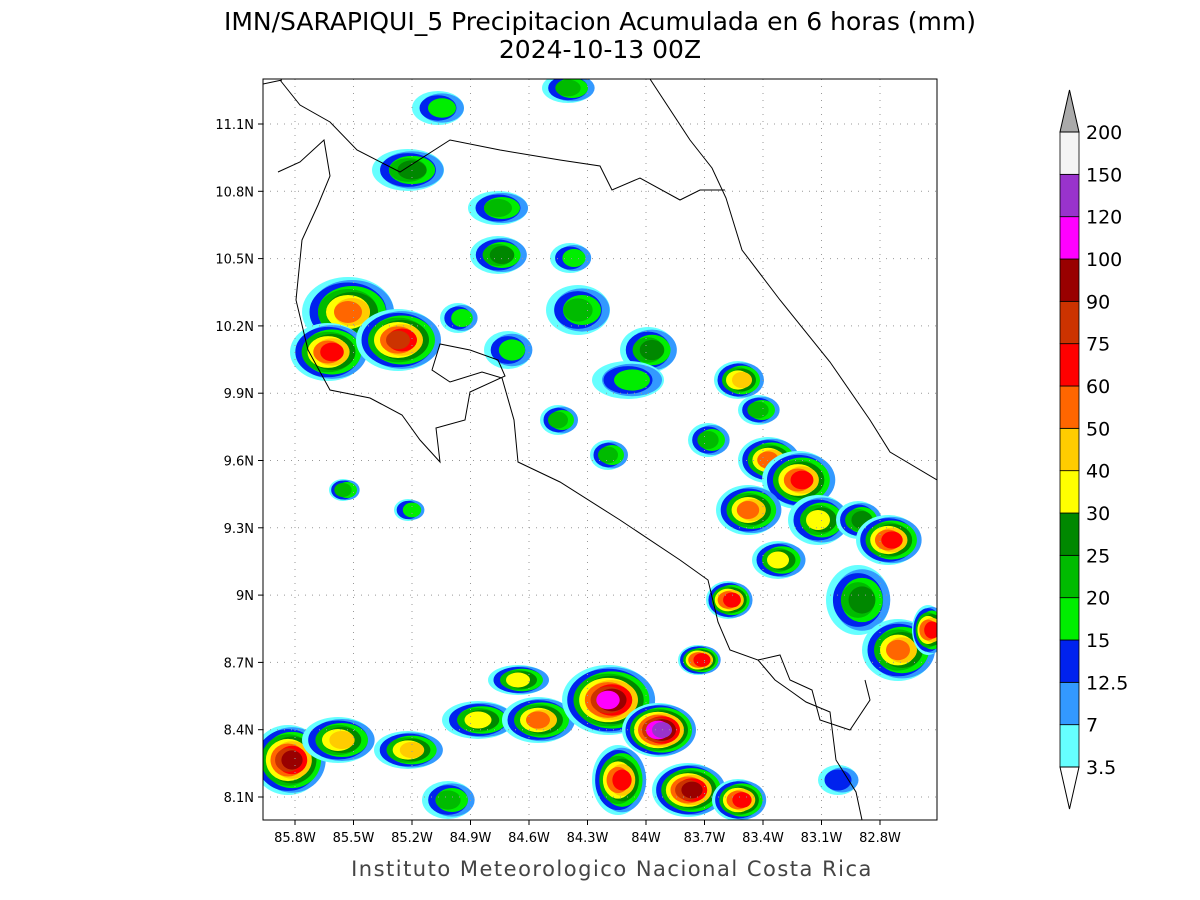 Image resolution: width=1200 pixels, height=900 pixels. I want to click on colorbar-label: 25, so click(1098, 556).